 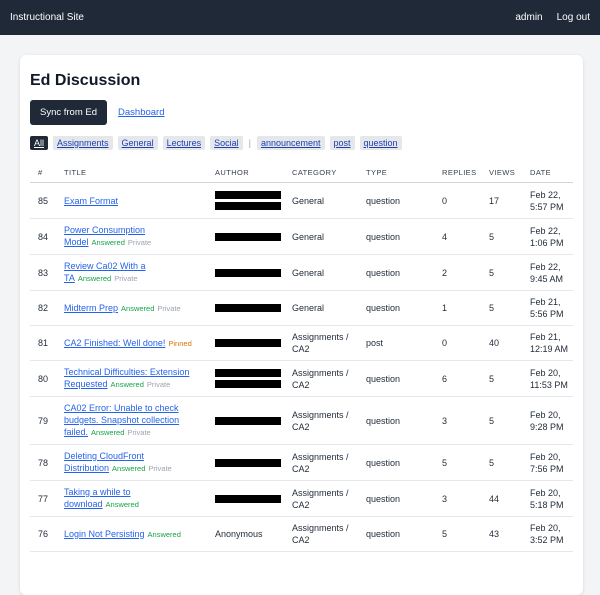 I want to click on date: Feb 21, 12:19 AM, so click(x=547, y=343).